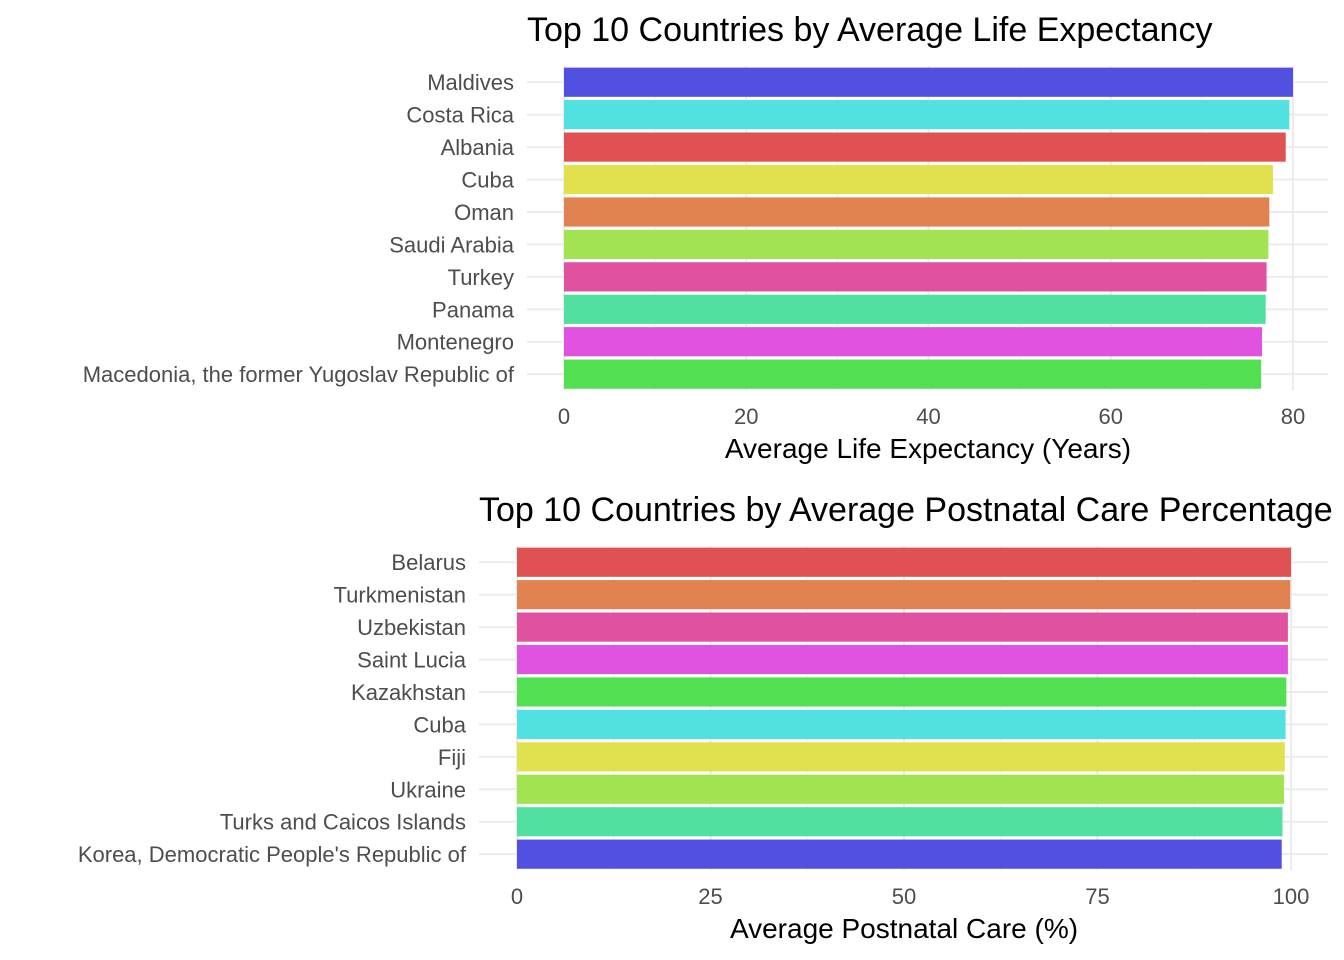  I want to click on category-label: Turks and Caicos Islands, so click(343, 822).